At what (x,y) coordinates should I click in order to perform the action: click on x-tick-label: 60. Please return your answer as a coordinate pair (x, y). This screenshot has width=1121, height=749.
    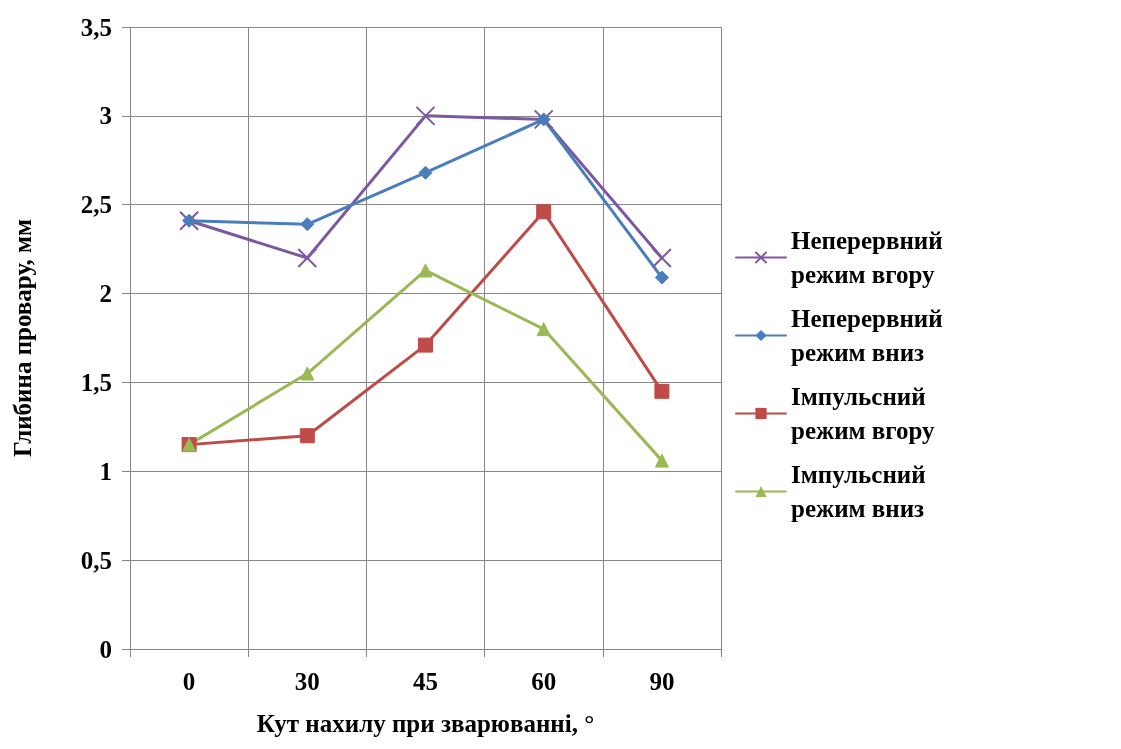
    Looking at the image, I should click on (544, 681).